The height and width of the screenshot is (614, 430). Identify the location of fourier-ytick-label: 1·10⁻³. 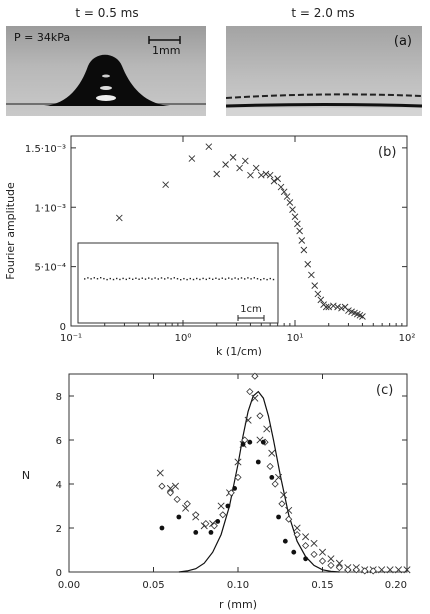
(50, 208).